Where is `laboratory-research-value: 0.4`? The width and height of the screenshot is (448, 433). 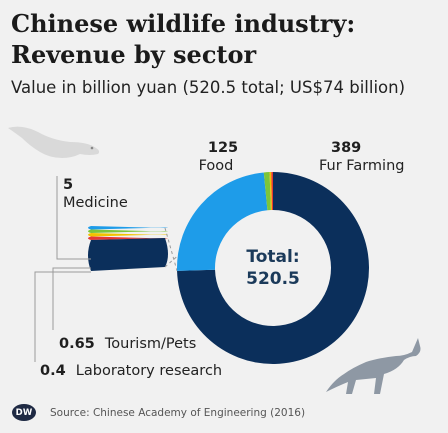
laboratory-research-value: 0.4 is located at coordinates (53, 371).